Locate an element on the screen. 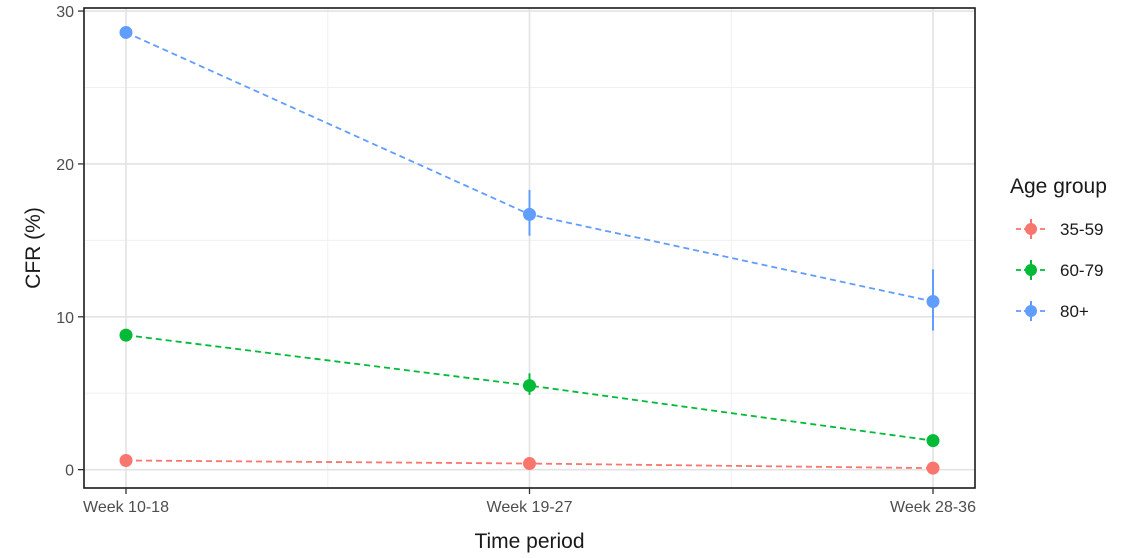  x-axis: Week 10-18 Week 19-27 Week 28-36 is located at coordinates (529, 502).